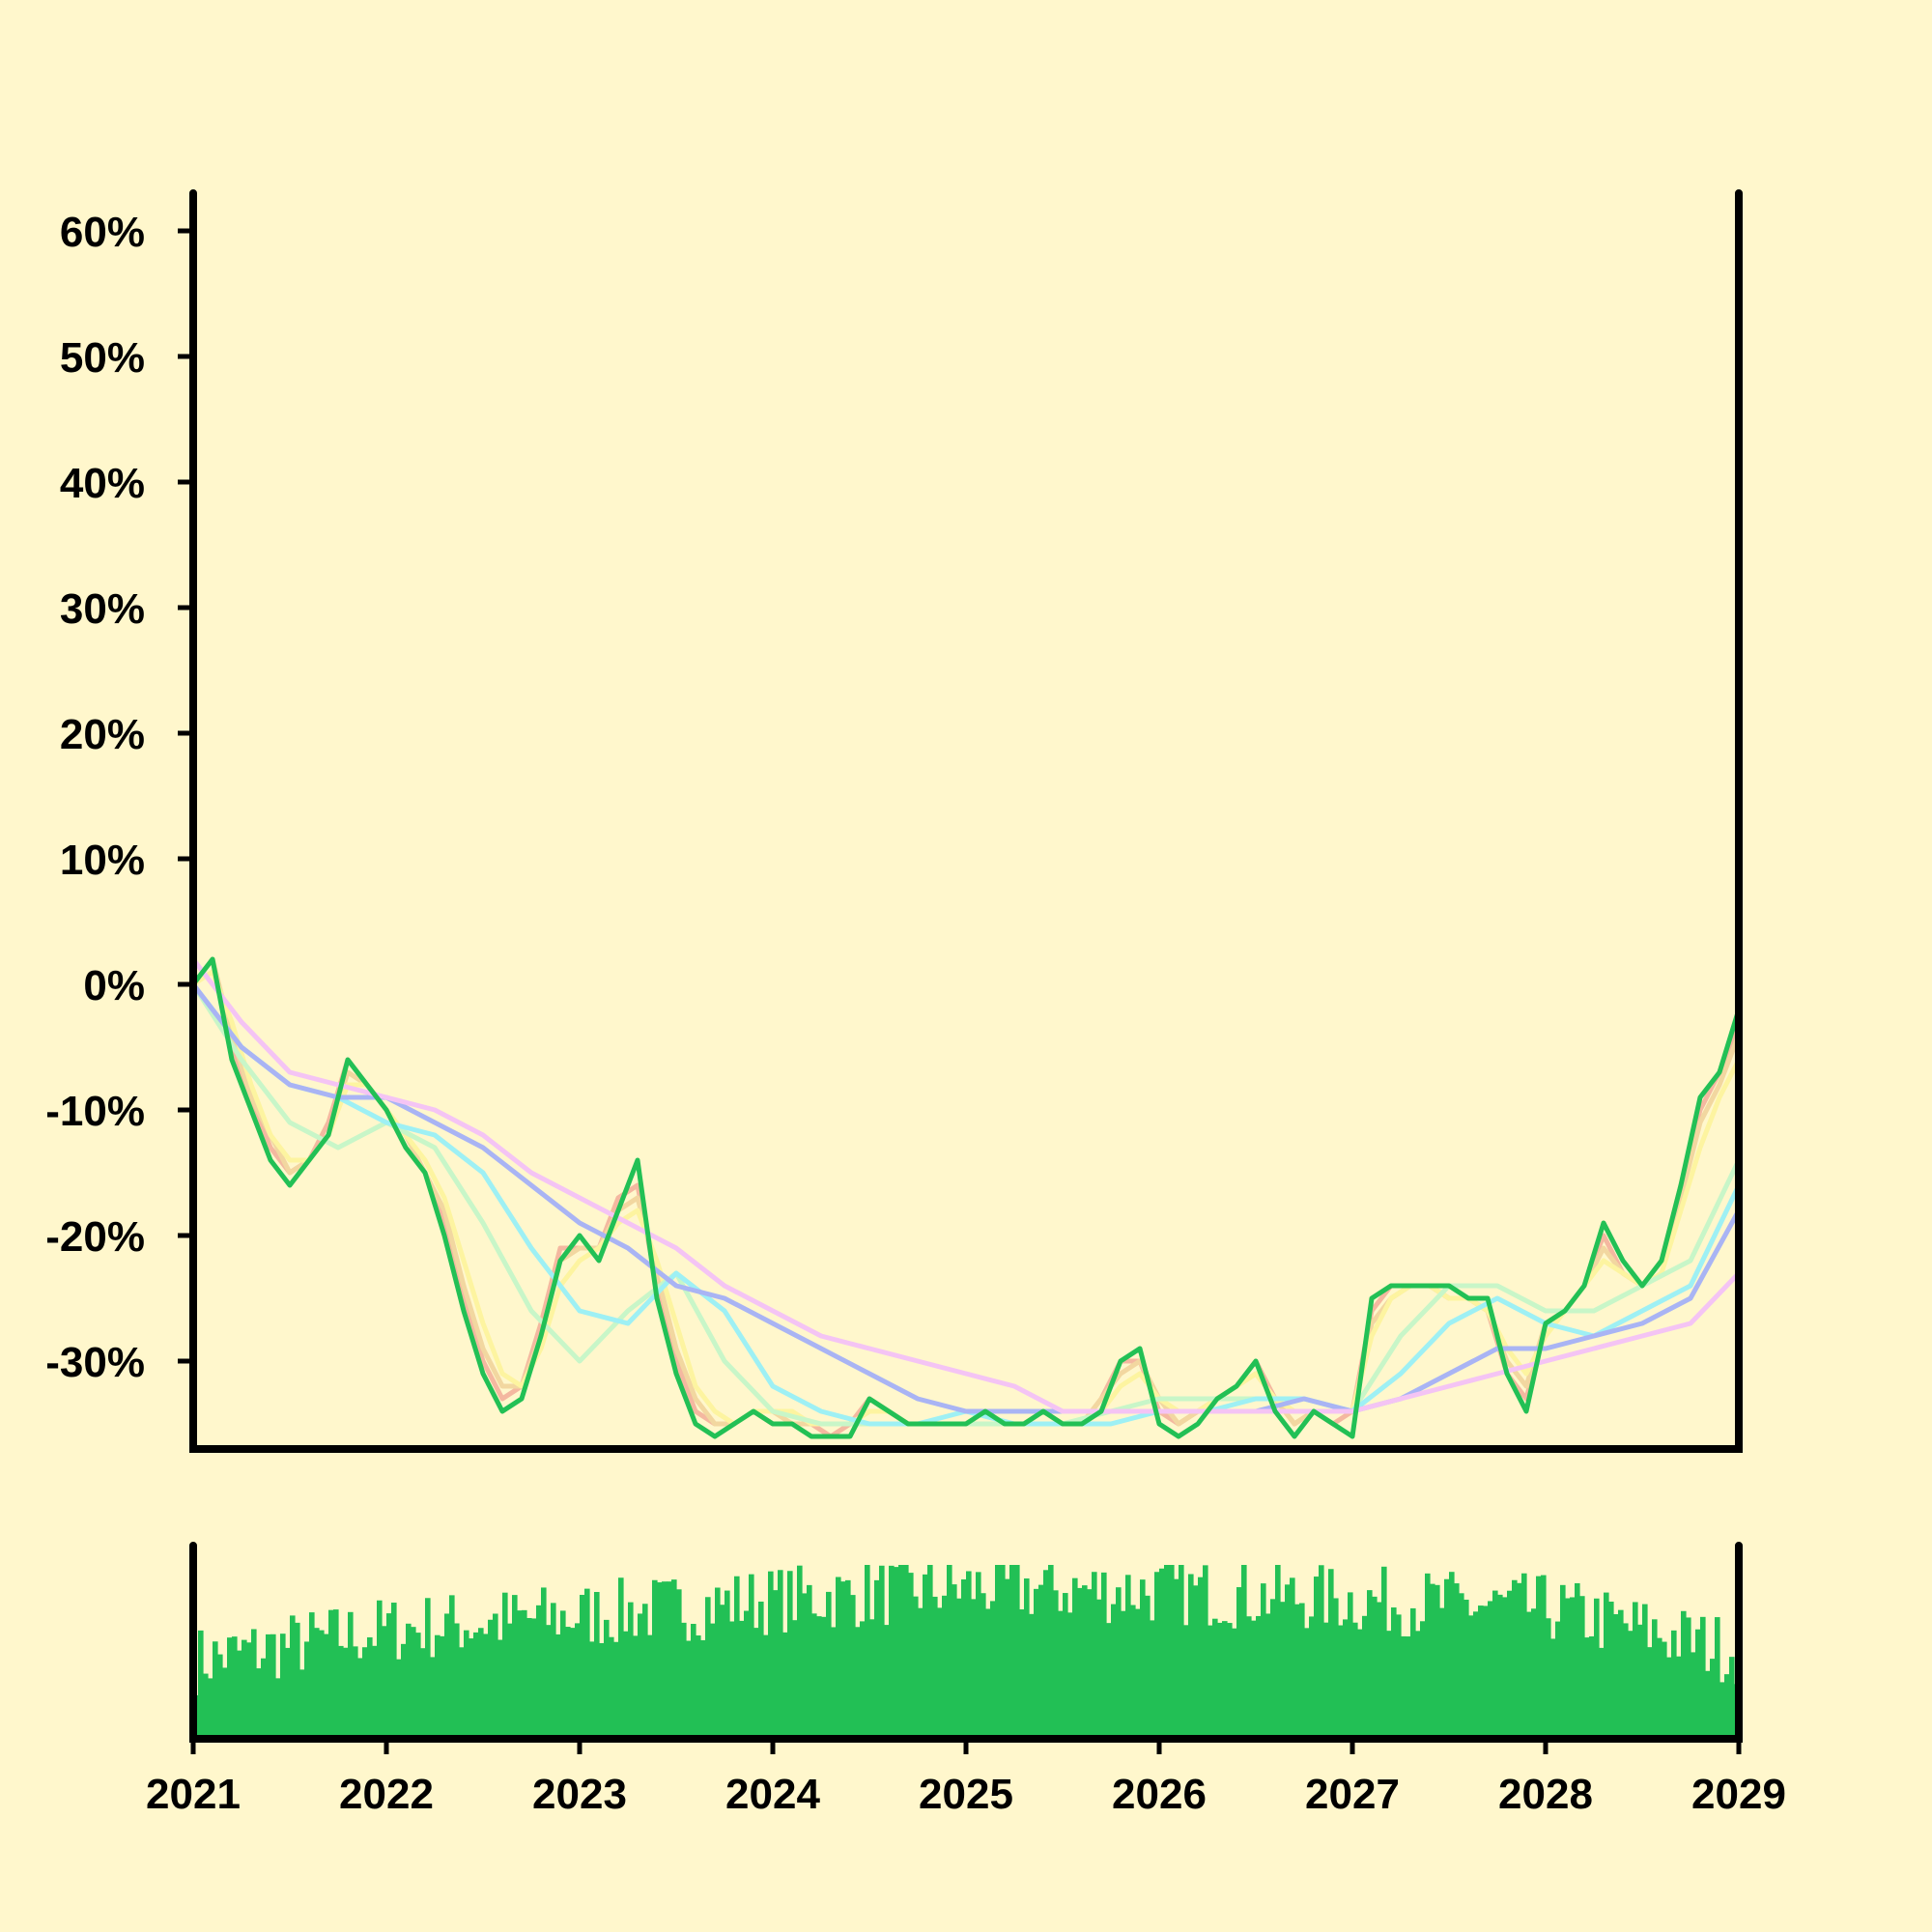 Image resolution: width=1932 pixels, height=1932 pixels. I want to click on x-tick-label: 2028, so click(1545, 1794).